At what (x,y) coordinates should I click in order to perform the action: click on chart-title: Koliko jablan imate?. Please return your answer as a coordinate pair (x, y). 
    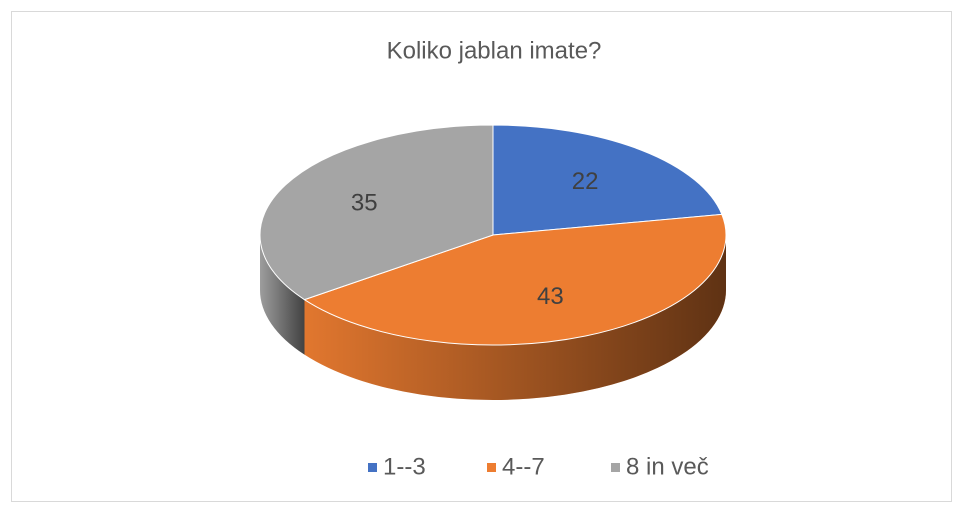
    Looking at the image, I should click on (494, 50).